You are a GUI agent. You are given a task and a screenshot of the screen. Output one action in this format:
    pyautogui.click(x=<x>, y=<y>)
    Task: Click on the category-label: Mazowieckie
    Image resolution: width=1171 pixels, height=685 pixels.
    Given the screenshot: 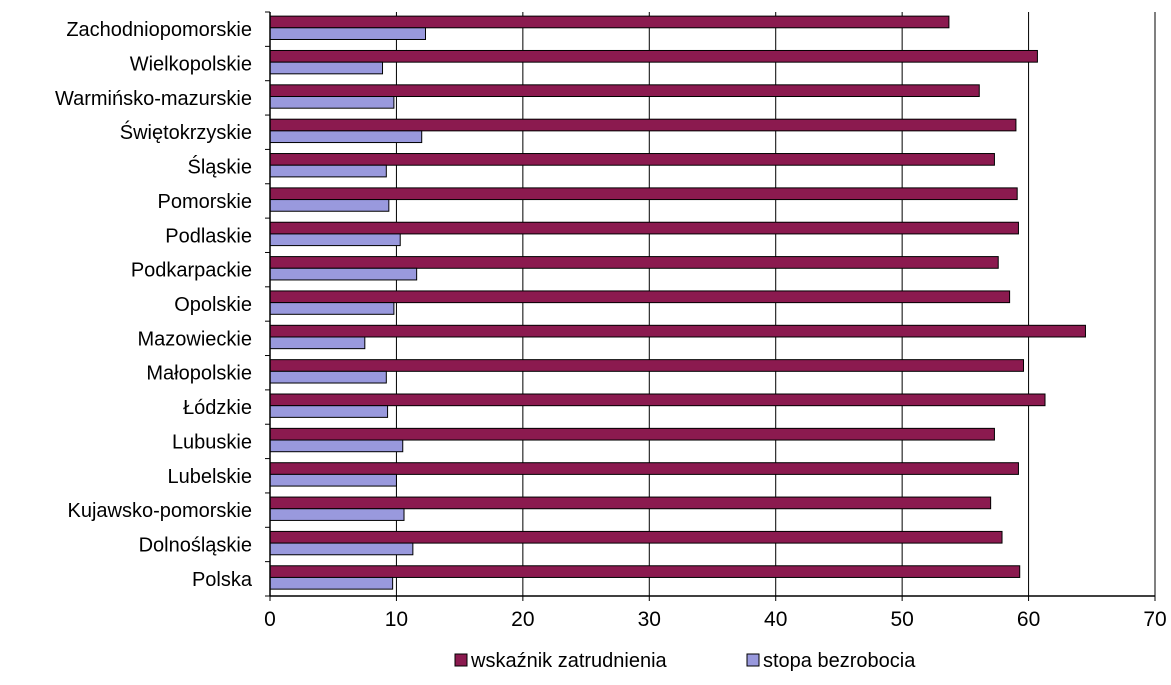 What is the action you would take?
    pyautogui.click(x=195, y=339)
    